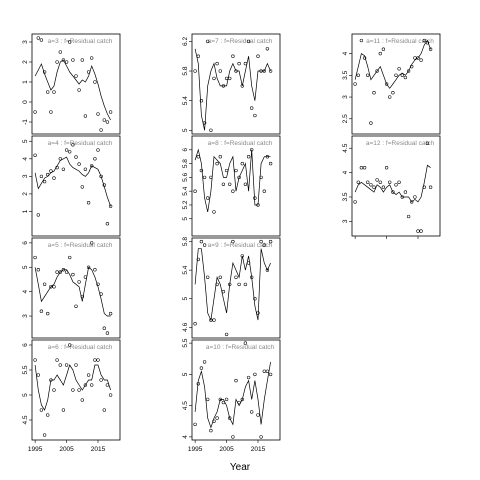 This screenshot has height=480, width=480. I want to click on y-tick-label: 6, so click(25, 243).